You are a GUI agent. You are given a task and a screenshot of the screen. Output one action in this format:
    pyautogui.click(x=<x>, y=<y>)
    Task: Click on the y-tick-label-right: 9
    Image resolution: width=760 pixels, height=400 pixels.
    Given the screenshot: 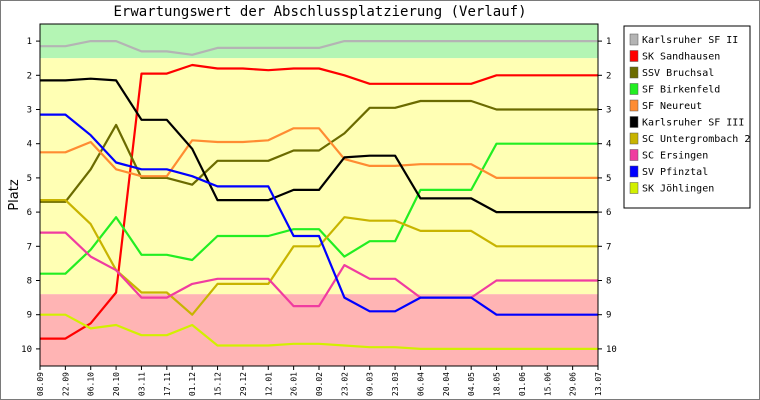 What is the action you would take?
    pyautogui.click(x=608, y=316)
    